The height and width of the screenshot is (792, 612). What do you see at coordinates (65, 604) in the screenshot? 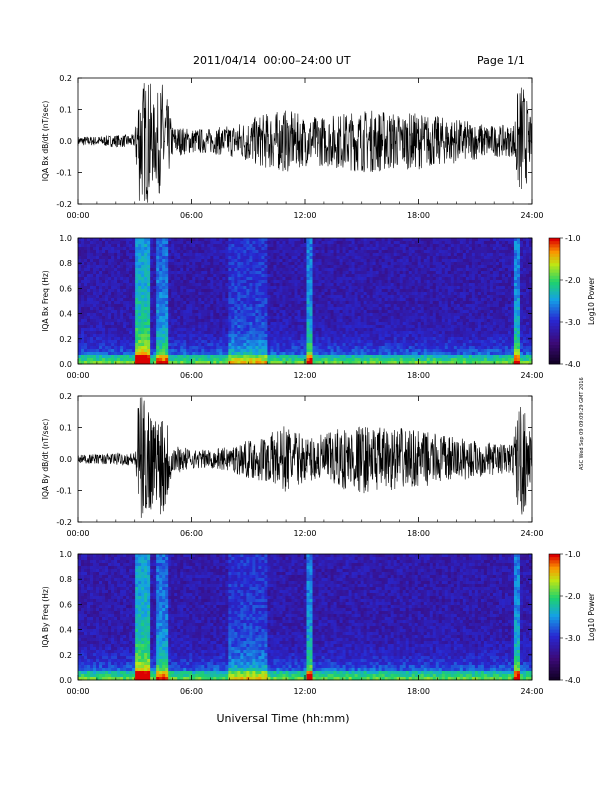
I see `y-tick-label-3-3: 0.6` at bounding box center [65, 604].